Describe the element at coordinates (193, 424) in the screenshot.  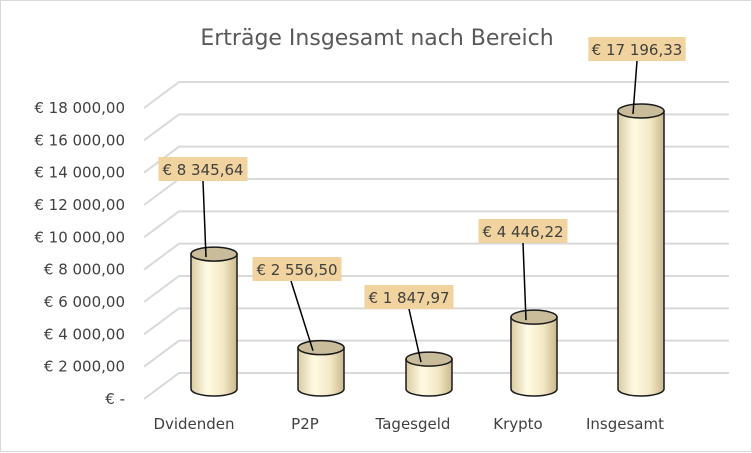
I see `x-tick-label: Dvidenden` at that location.